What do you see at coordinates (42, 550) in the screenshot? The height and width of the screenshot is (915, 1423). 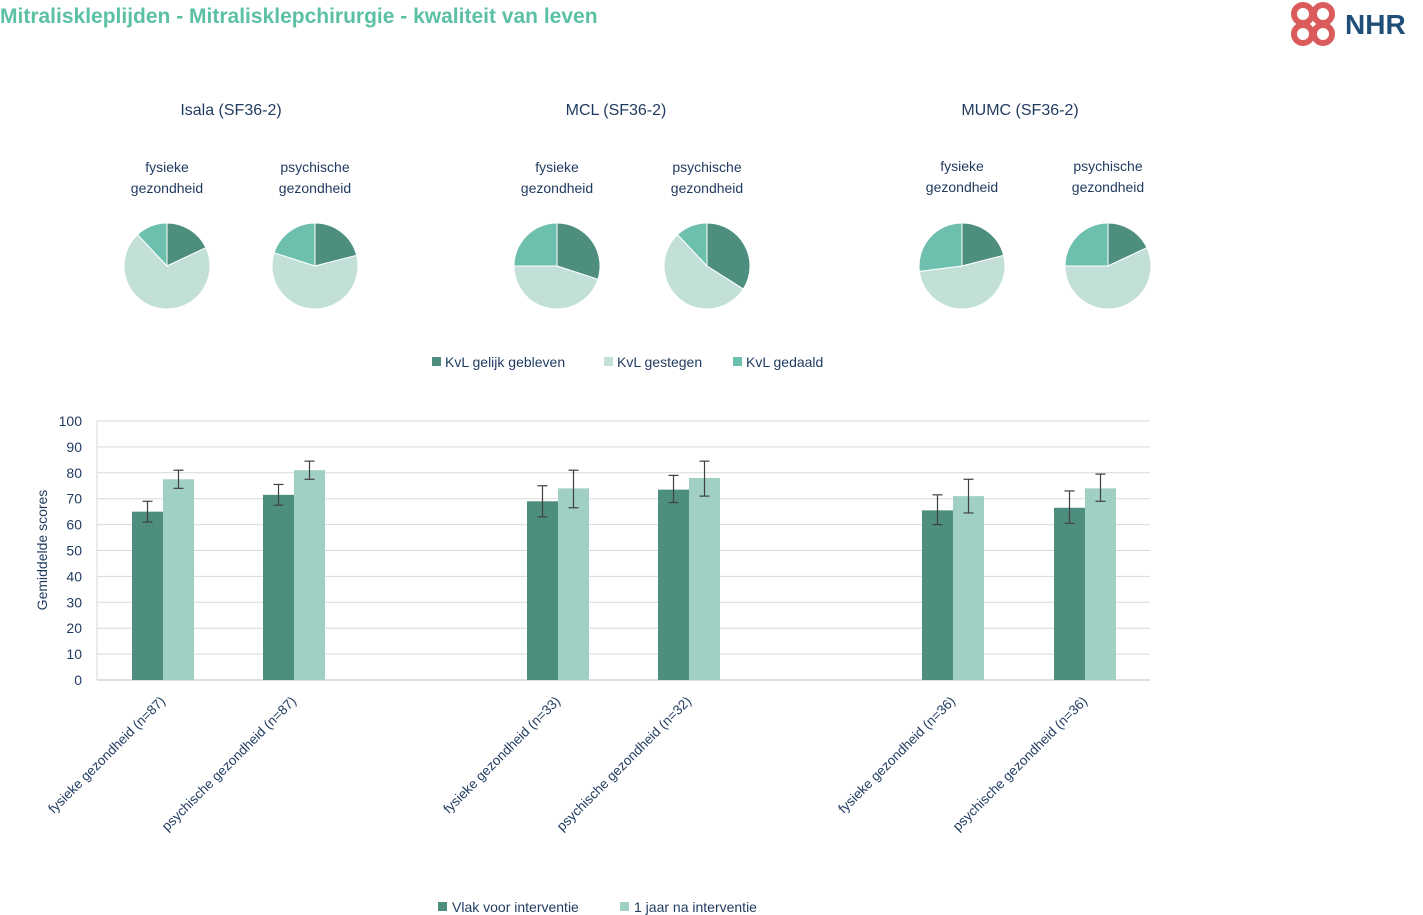 I see `y-axis-label: Gemiddelde scores` at bounding box center [42, 550].